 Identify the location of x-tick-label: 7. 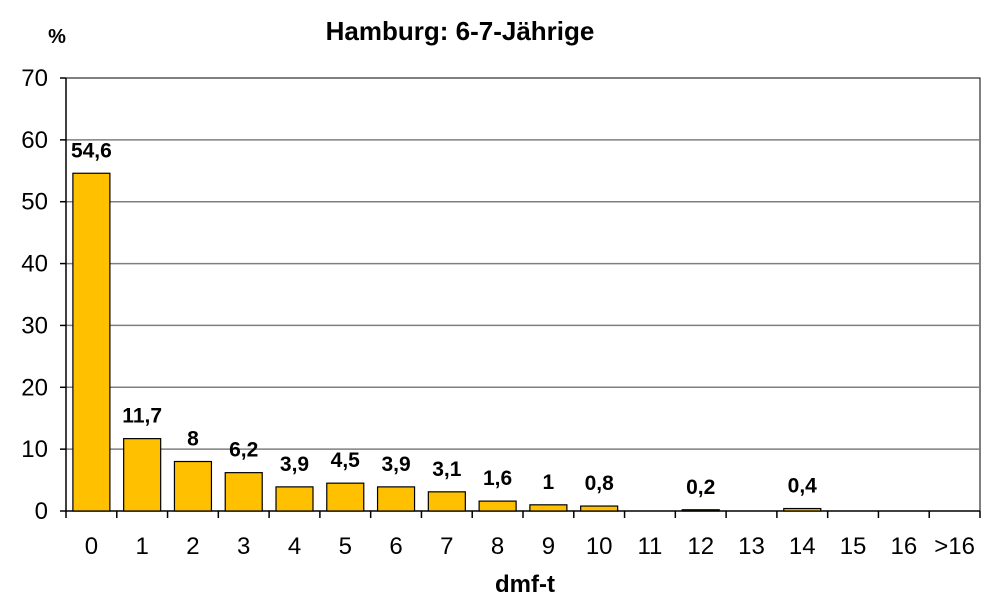
(446, 546).